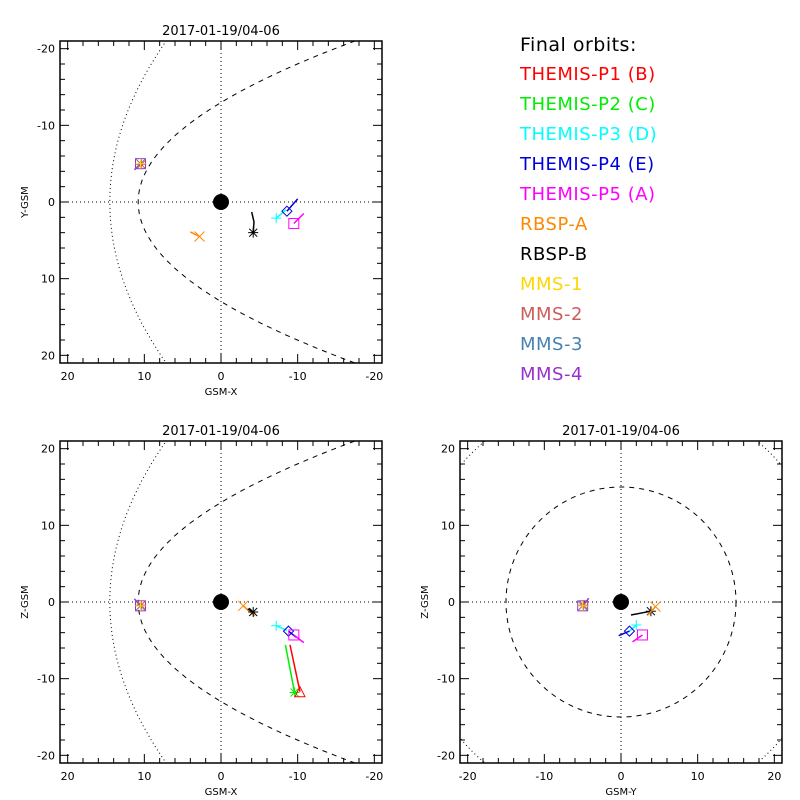 Image resolution: width=800 pixels, height=800 pixels. What do you see at coordinates (247, 202) in the screenshot?
I see `magnetopause-curve` at bounding box center [247, 202].